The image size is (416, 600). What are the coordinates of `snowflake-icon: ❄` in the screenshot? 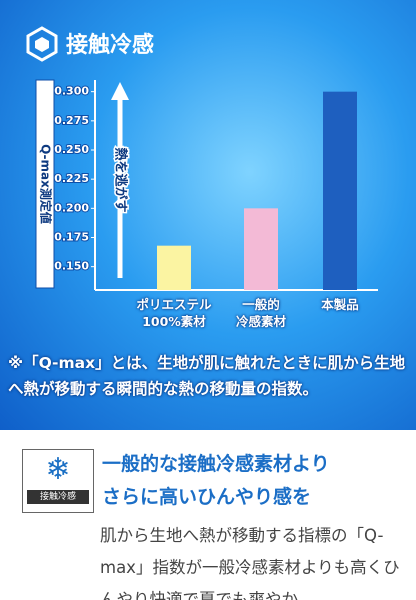 It's located at (58, 469).